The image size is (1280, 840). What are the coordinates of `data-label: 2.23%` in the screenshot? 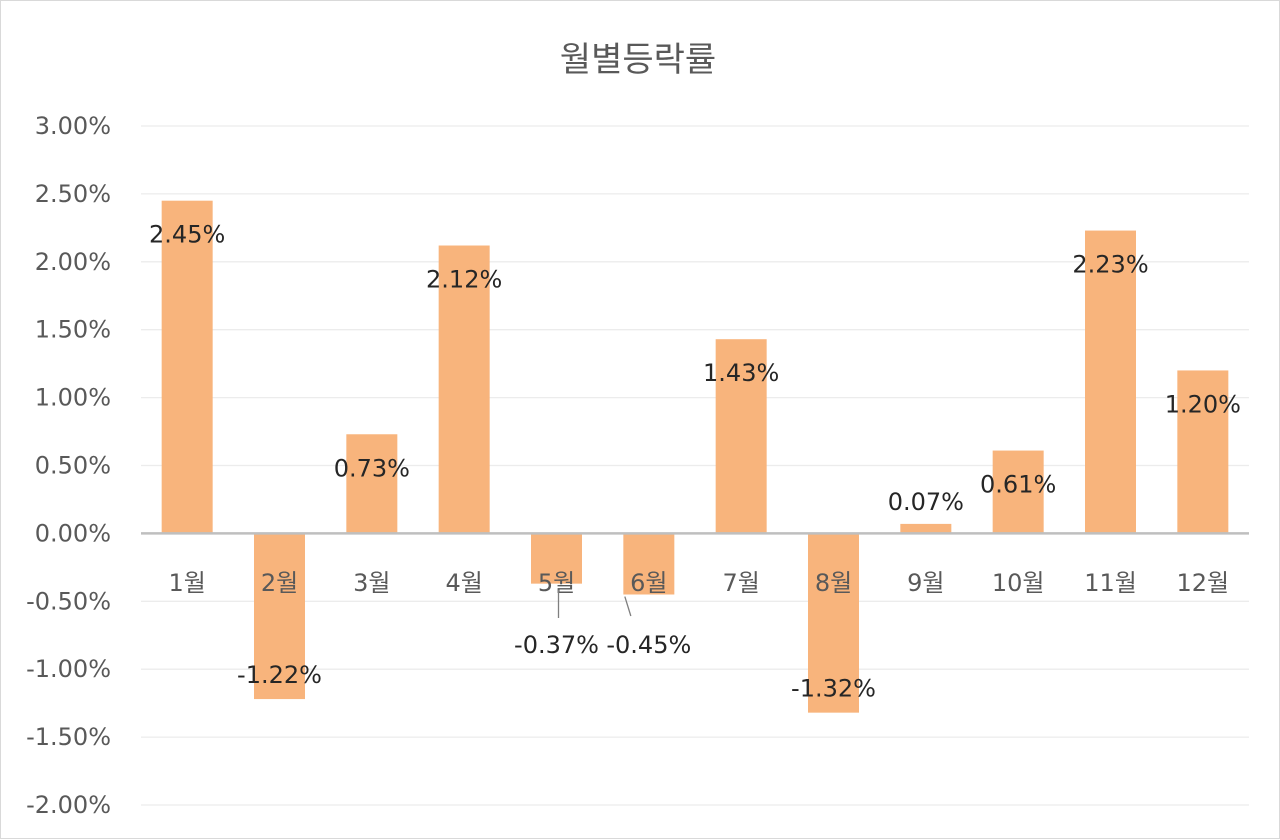 It's located at (1110, 265).